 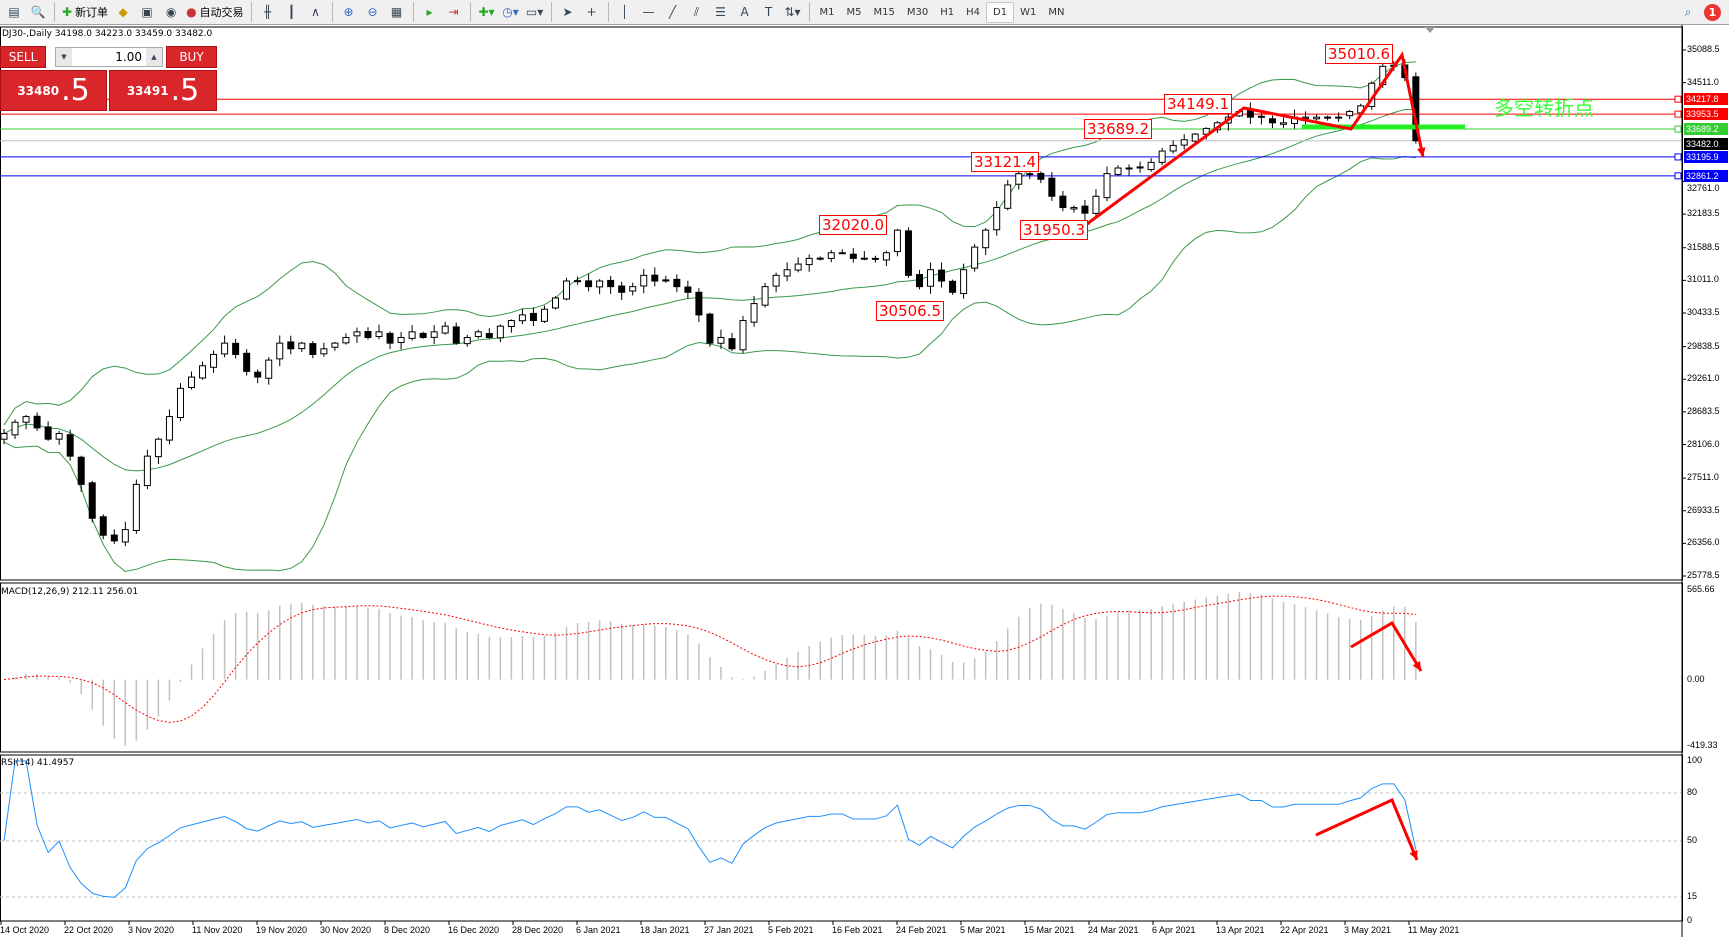 I want to click on tile-windows-icon: ▦, so click(x=396, y=12).